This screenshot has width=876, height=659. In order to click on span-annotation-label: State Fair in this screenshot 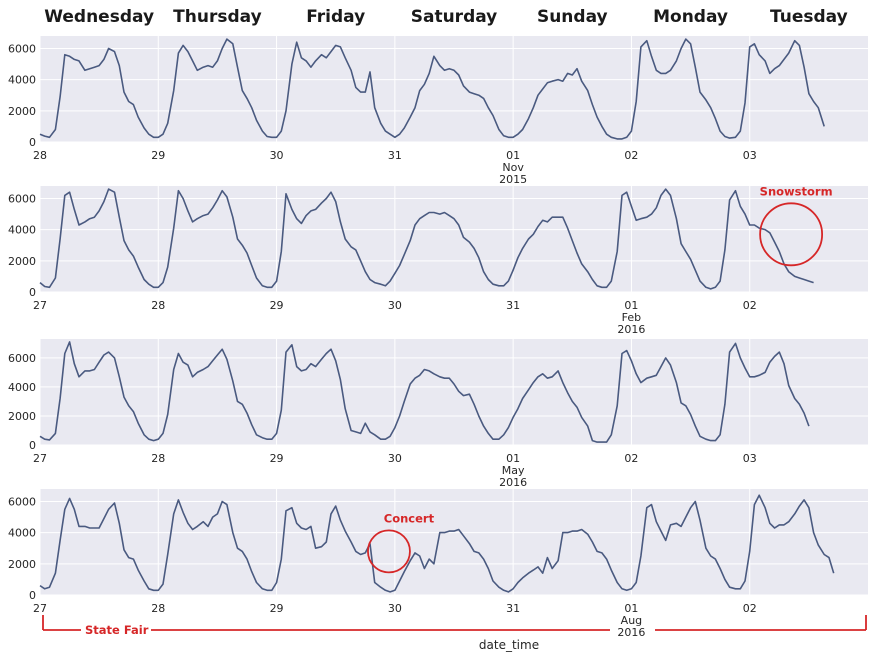, I will do `click(117, 630)`.